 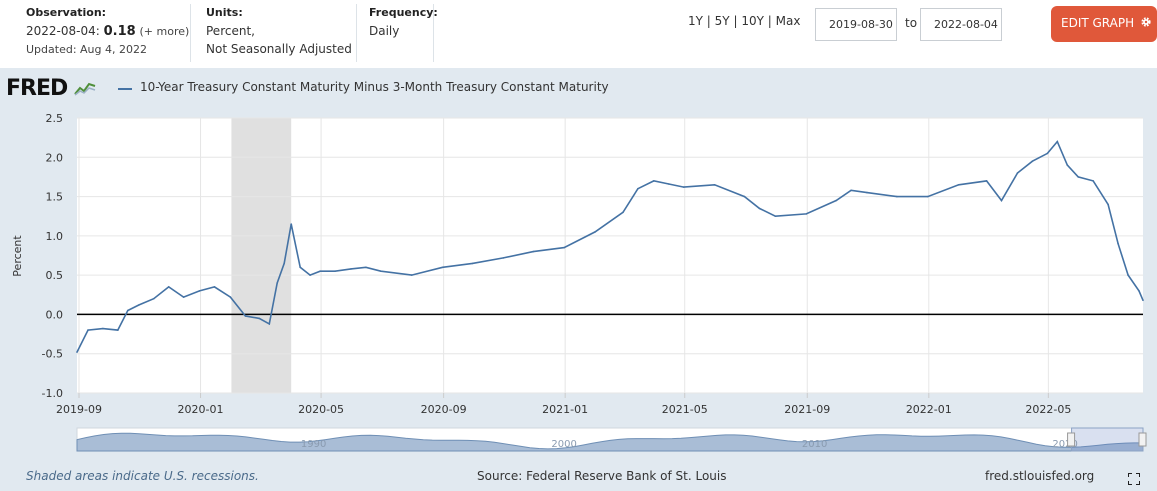 I want to click on y-axis-label: Percent, so click(x=17, y=256).